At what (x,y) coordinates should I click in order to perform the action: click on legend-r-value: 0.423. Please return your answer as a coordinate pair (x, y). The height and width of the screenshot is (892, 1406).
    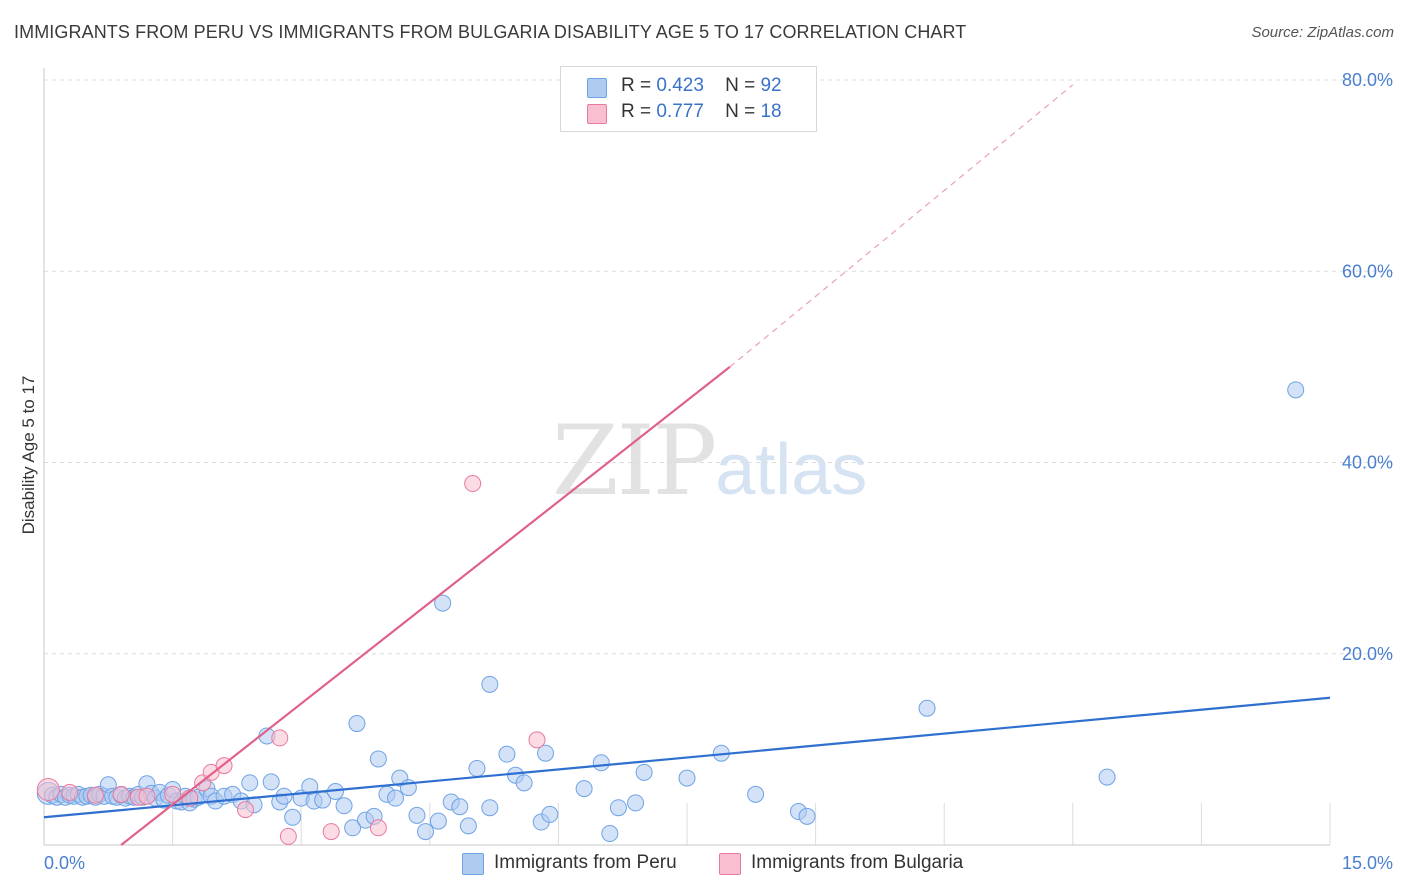
    Looking at the image, I should click on (680, 85).